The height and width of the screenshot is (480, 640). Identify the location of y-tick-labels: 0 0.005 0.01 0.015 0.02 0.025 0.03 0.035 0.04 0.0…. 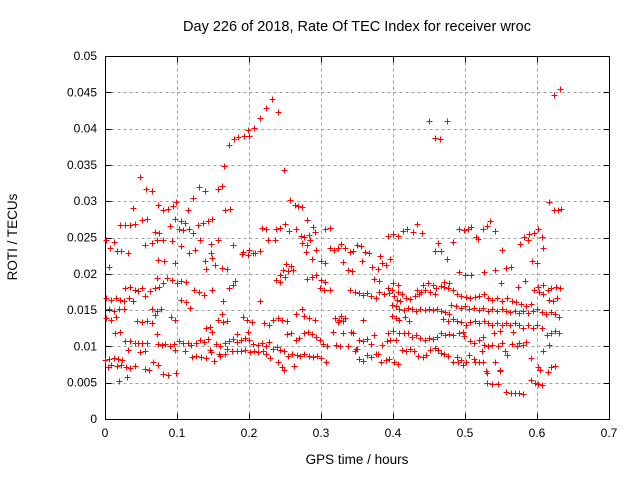
(82, 237).